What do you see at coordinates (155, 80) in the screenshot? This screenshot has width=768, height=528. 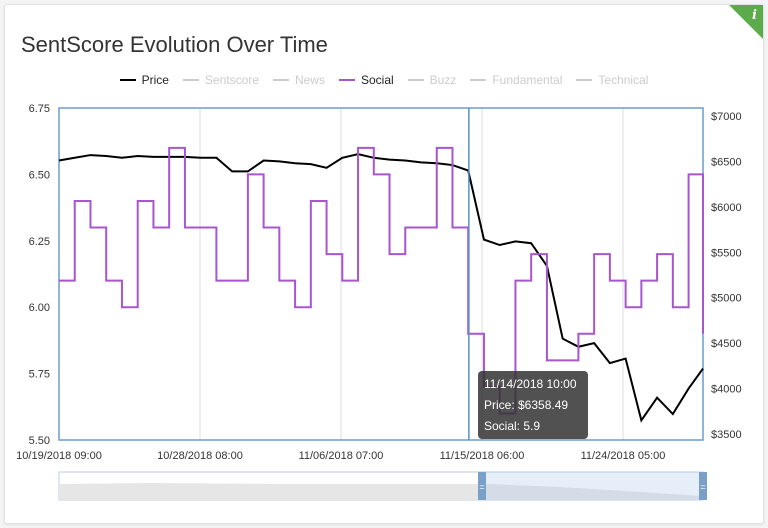 I see `legend-label: Price` at bounding box center [155, 80].